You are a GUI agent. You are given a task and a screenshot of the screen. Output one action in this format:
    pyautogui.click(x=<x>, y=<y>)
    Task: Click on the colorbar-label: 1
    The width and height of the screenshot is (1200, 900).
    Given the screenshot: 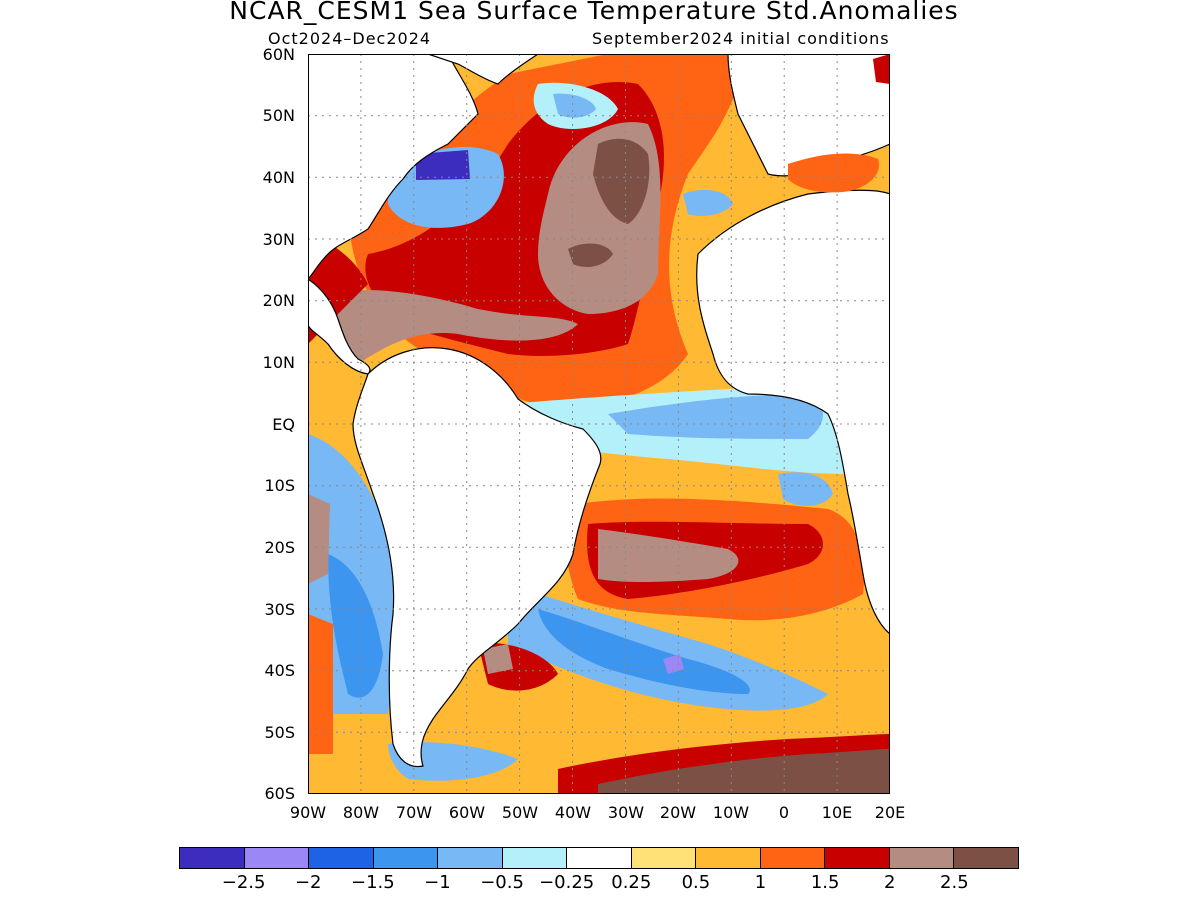 What is the action you would take?
    pyautogui.click(x=760, y=882)
    